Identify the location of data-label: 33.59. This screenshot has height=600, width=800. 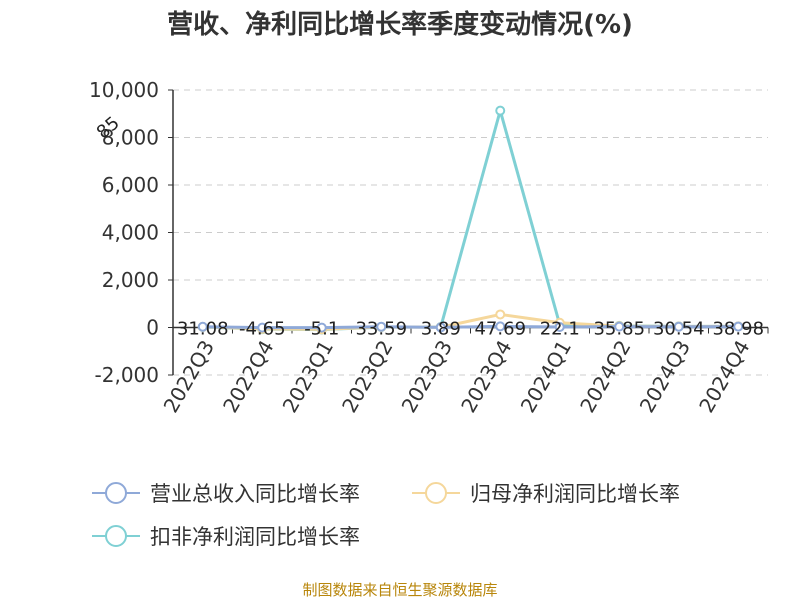
(381, 329).